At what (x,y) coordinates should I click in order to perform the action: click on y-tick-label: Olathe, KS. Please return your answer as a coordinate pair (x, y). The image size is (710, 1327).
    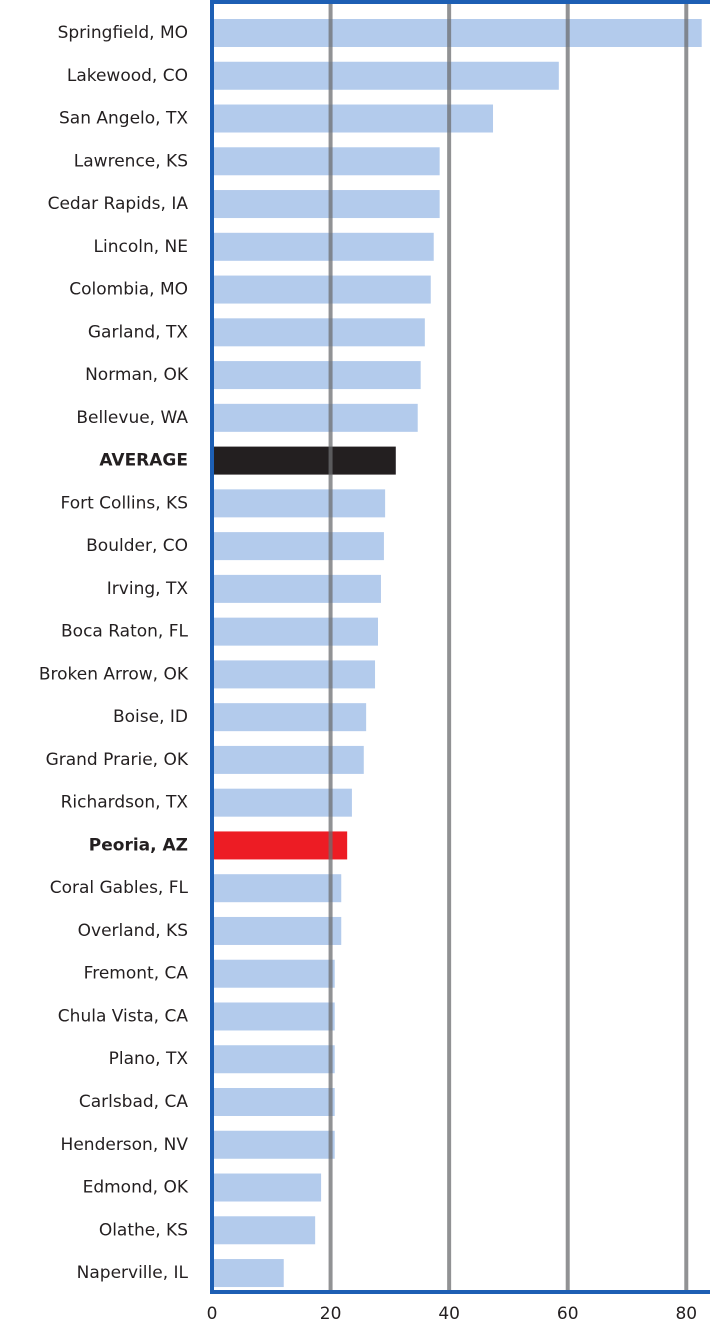
    Looking at the image, I should click on (143, 1230).